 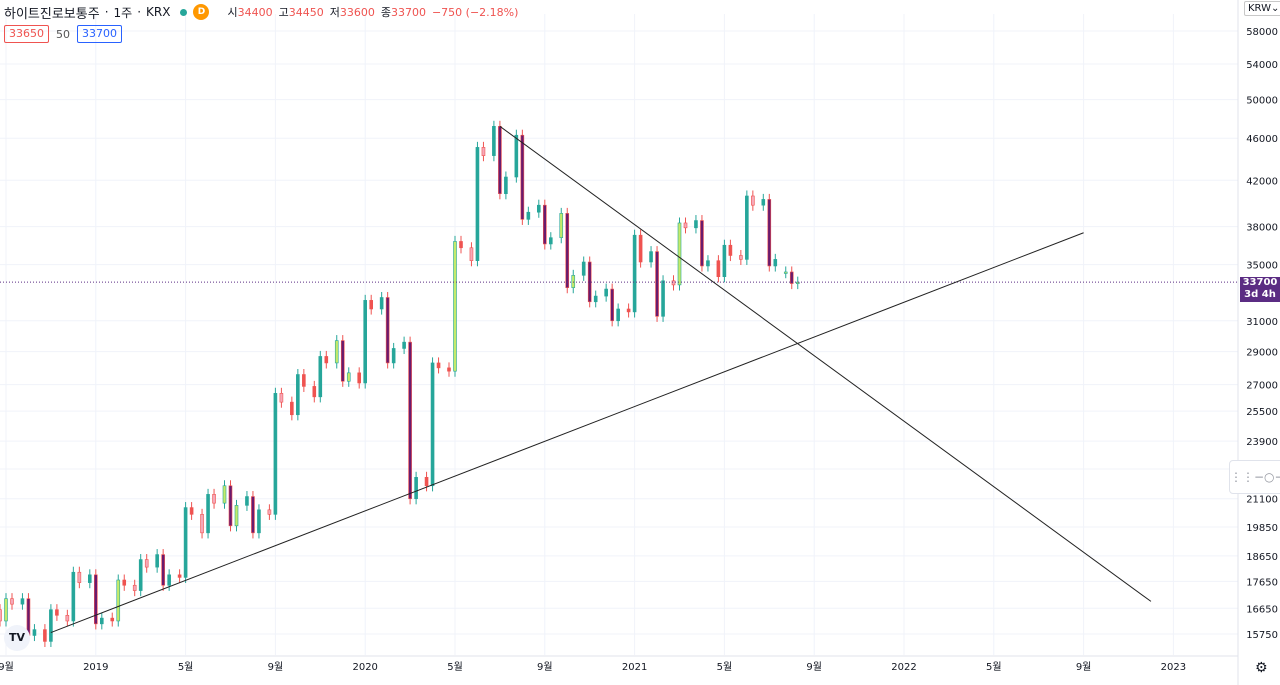 I want to click on bar-countdown: 3d 4h, so click(x=1260, y=294).